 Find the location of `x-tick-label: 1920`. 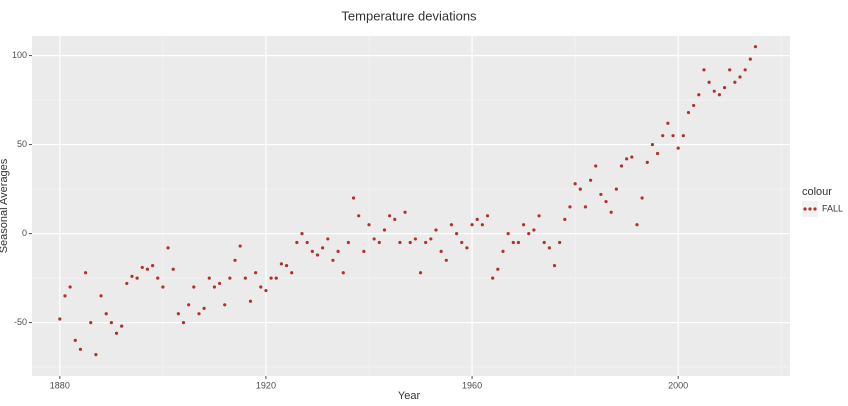

x-tick-label: 1920 is located at coordinates (266, 385).